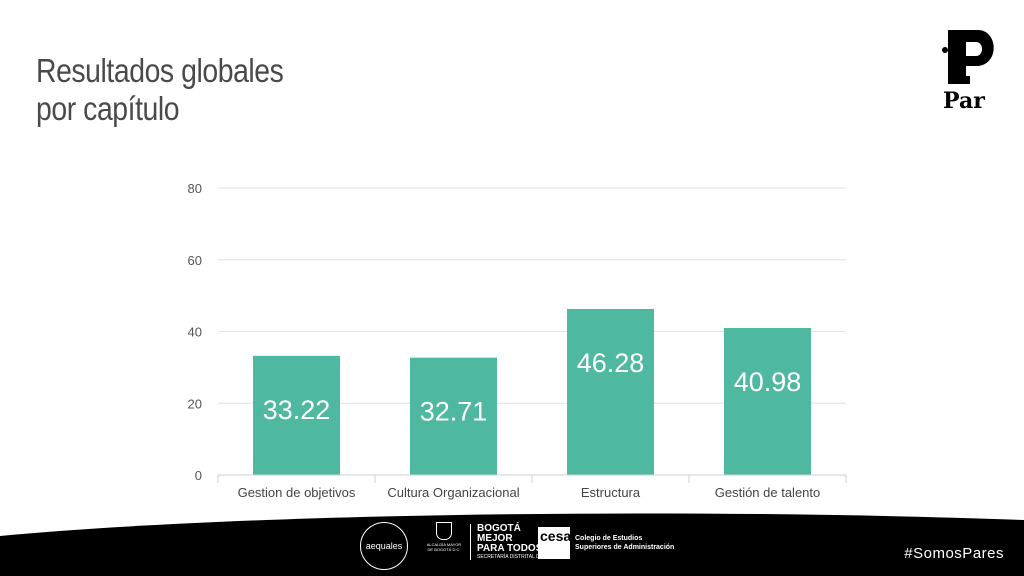  Describe the element at coordinates (195, 188) in the screenshot. I see `y-tick-label: 80` at that location.